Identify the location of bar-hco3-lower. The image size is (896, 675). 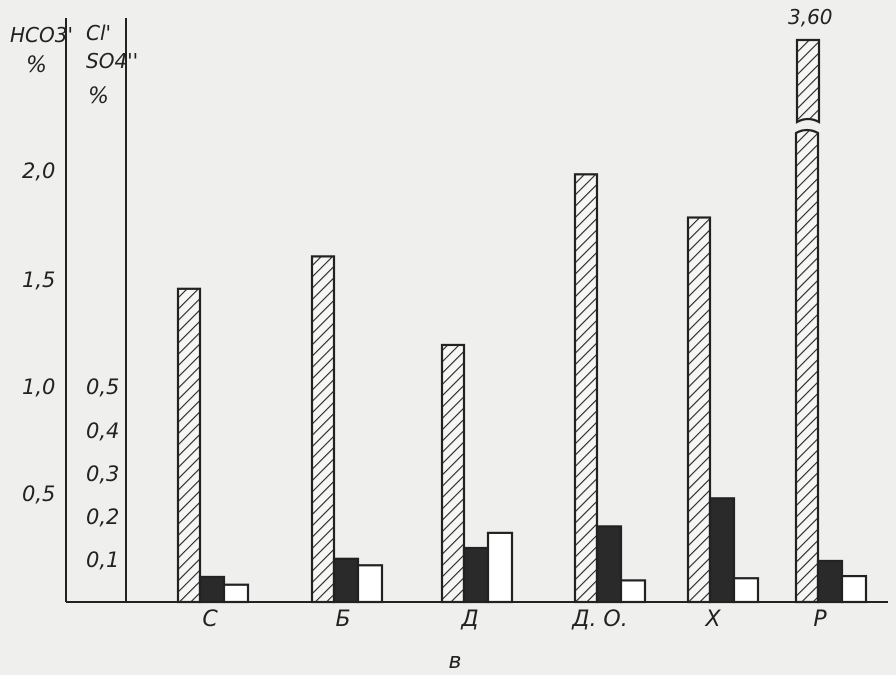
(807, 366).